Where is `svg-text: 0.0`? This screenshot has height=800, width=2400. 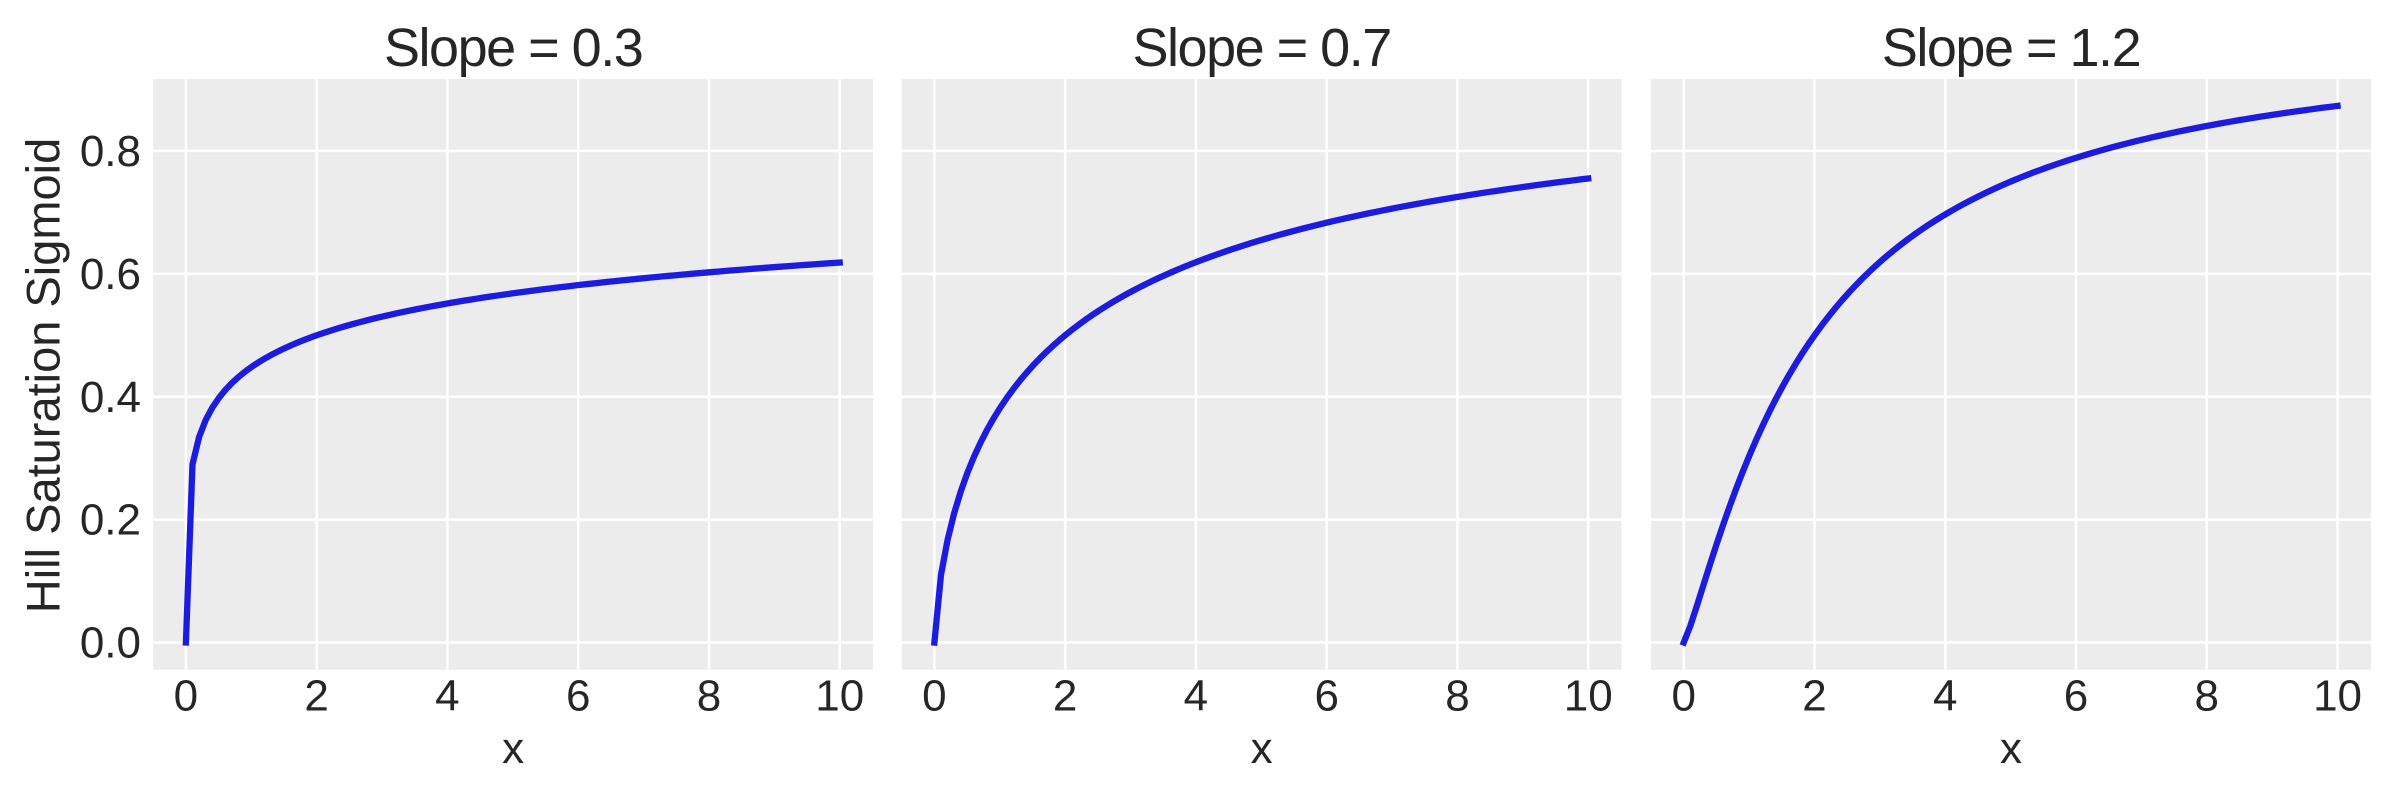 svg-text: 0.0 is located at coordinates (110, 643).